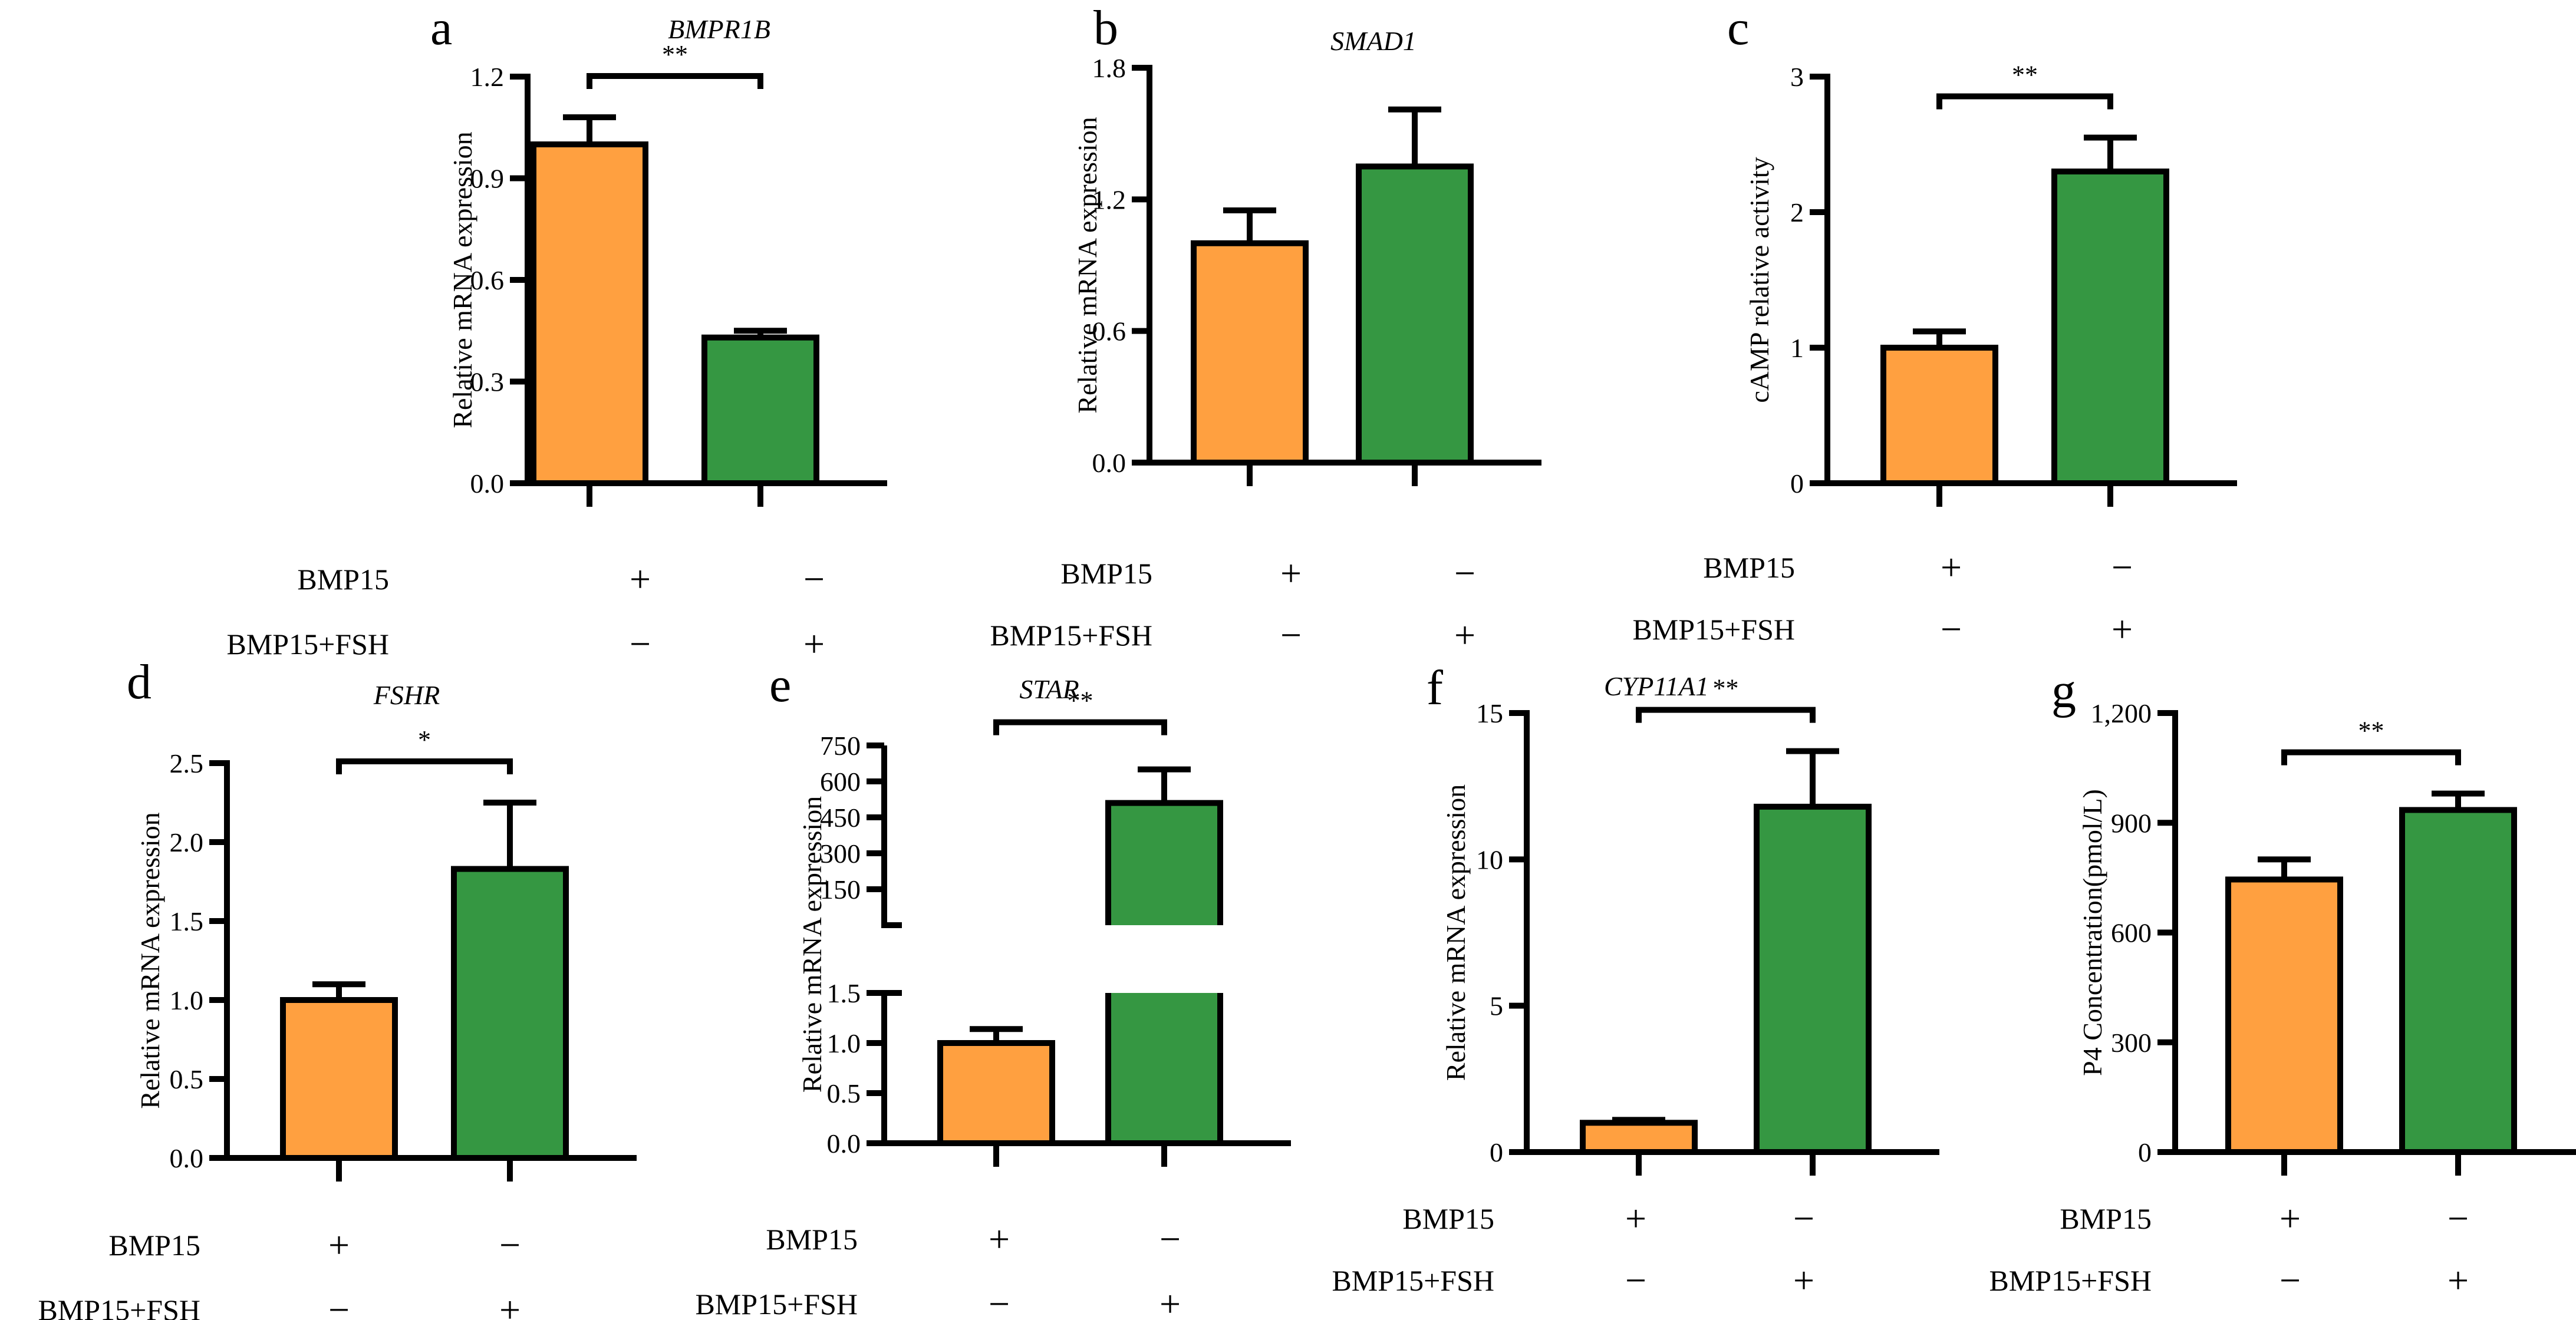 The height and width of the screenshot is (1320, 2576). I want to click on panel-letter: g, so click(2063, 691).